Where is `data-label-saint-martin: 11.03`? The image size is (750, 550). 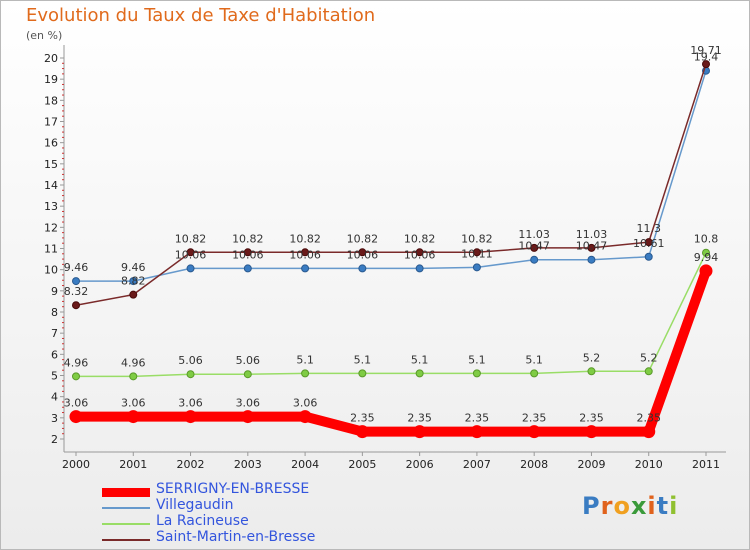
data-label-saint-martin: 11.03 is located at coordinates (592, 234).